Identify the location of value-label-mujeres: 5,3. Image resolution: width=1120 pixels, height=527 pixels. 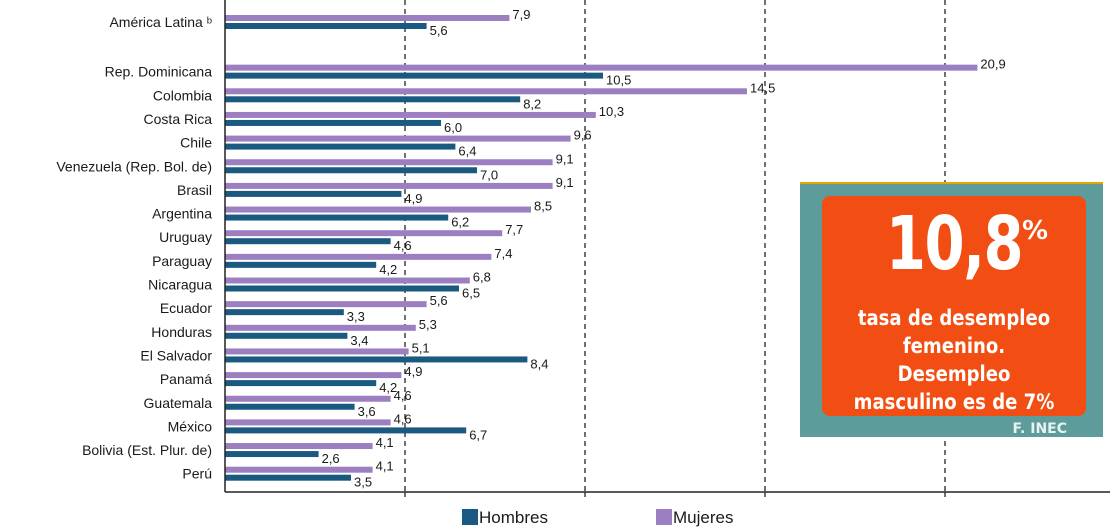
(428, 324).